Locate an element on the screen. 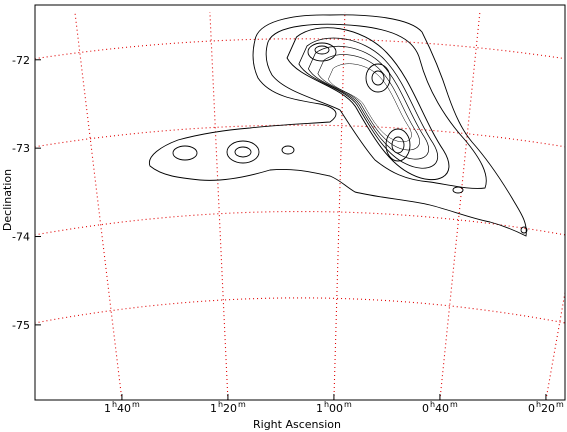  y-axis-label: Declination is located at coordinates (7, 200).